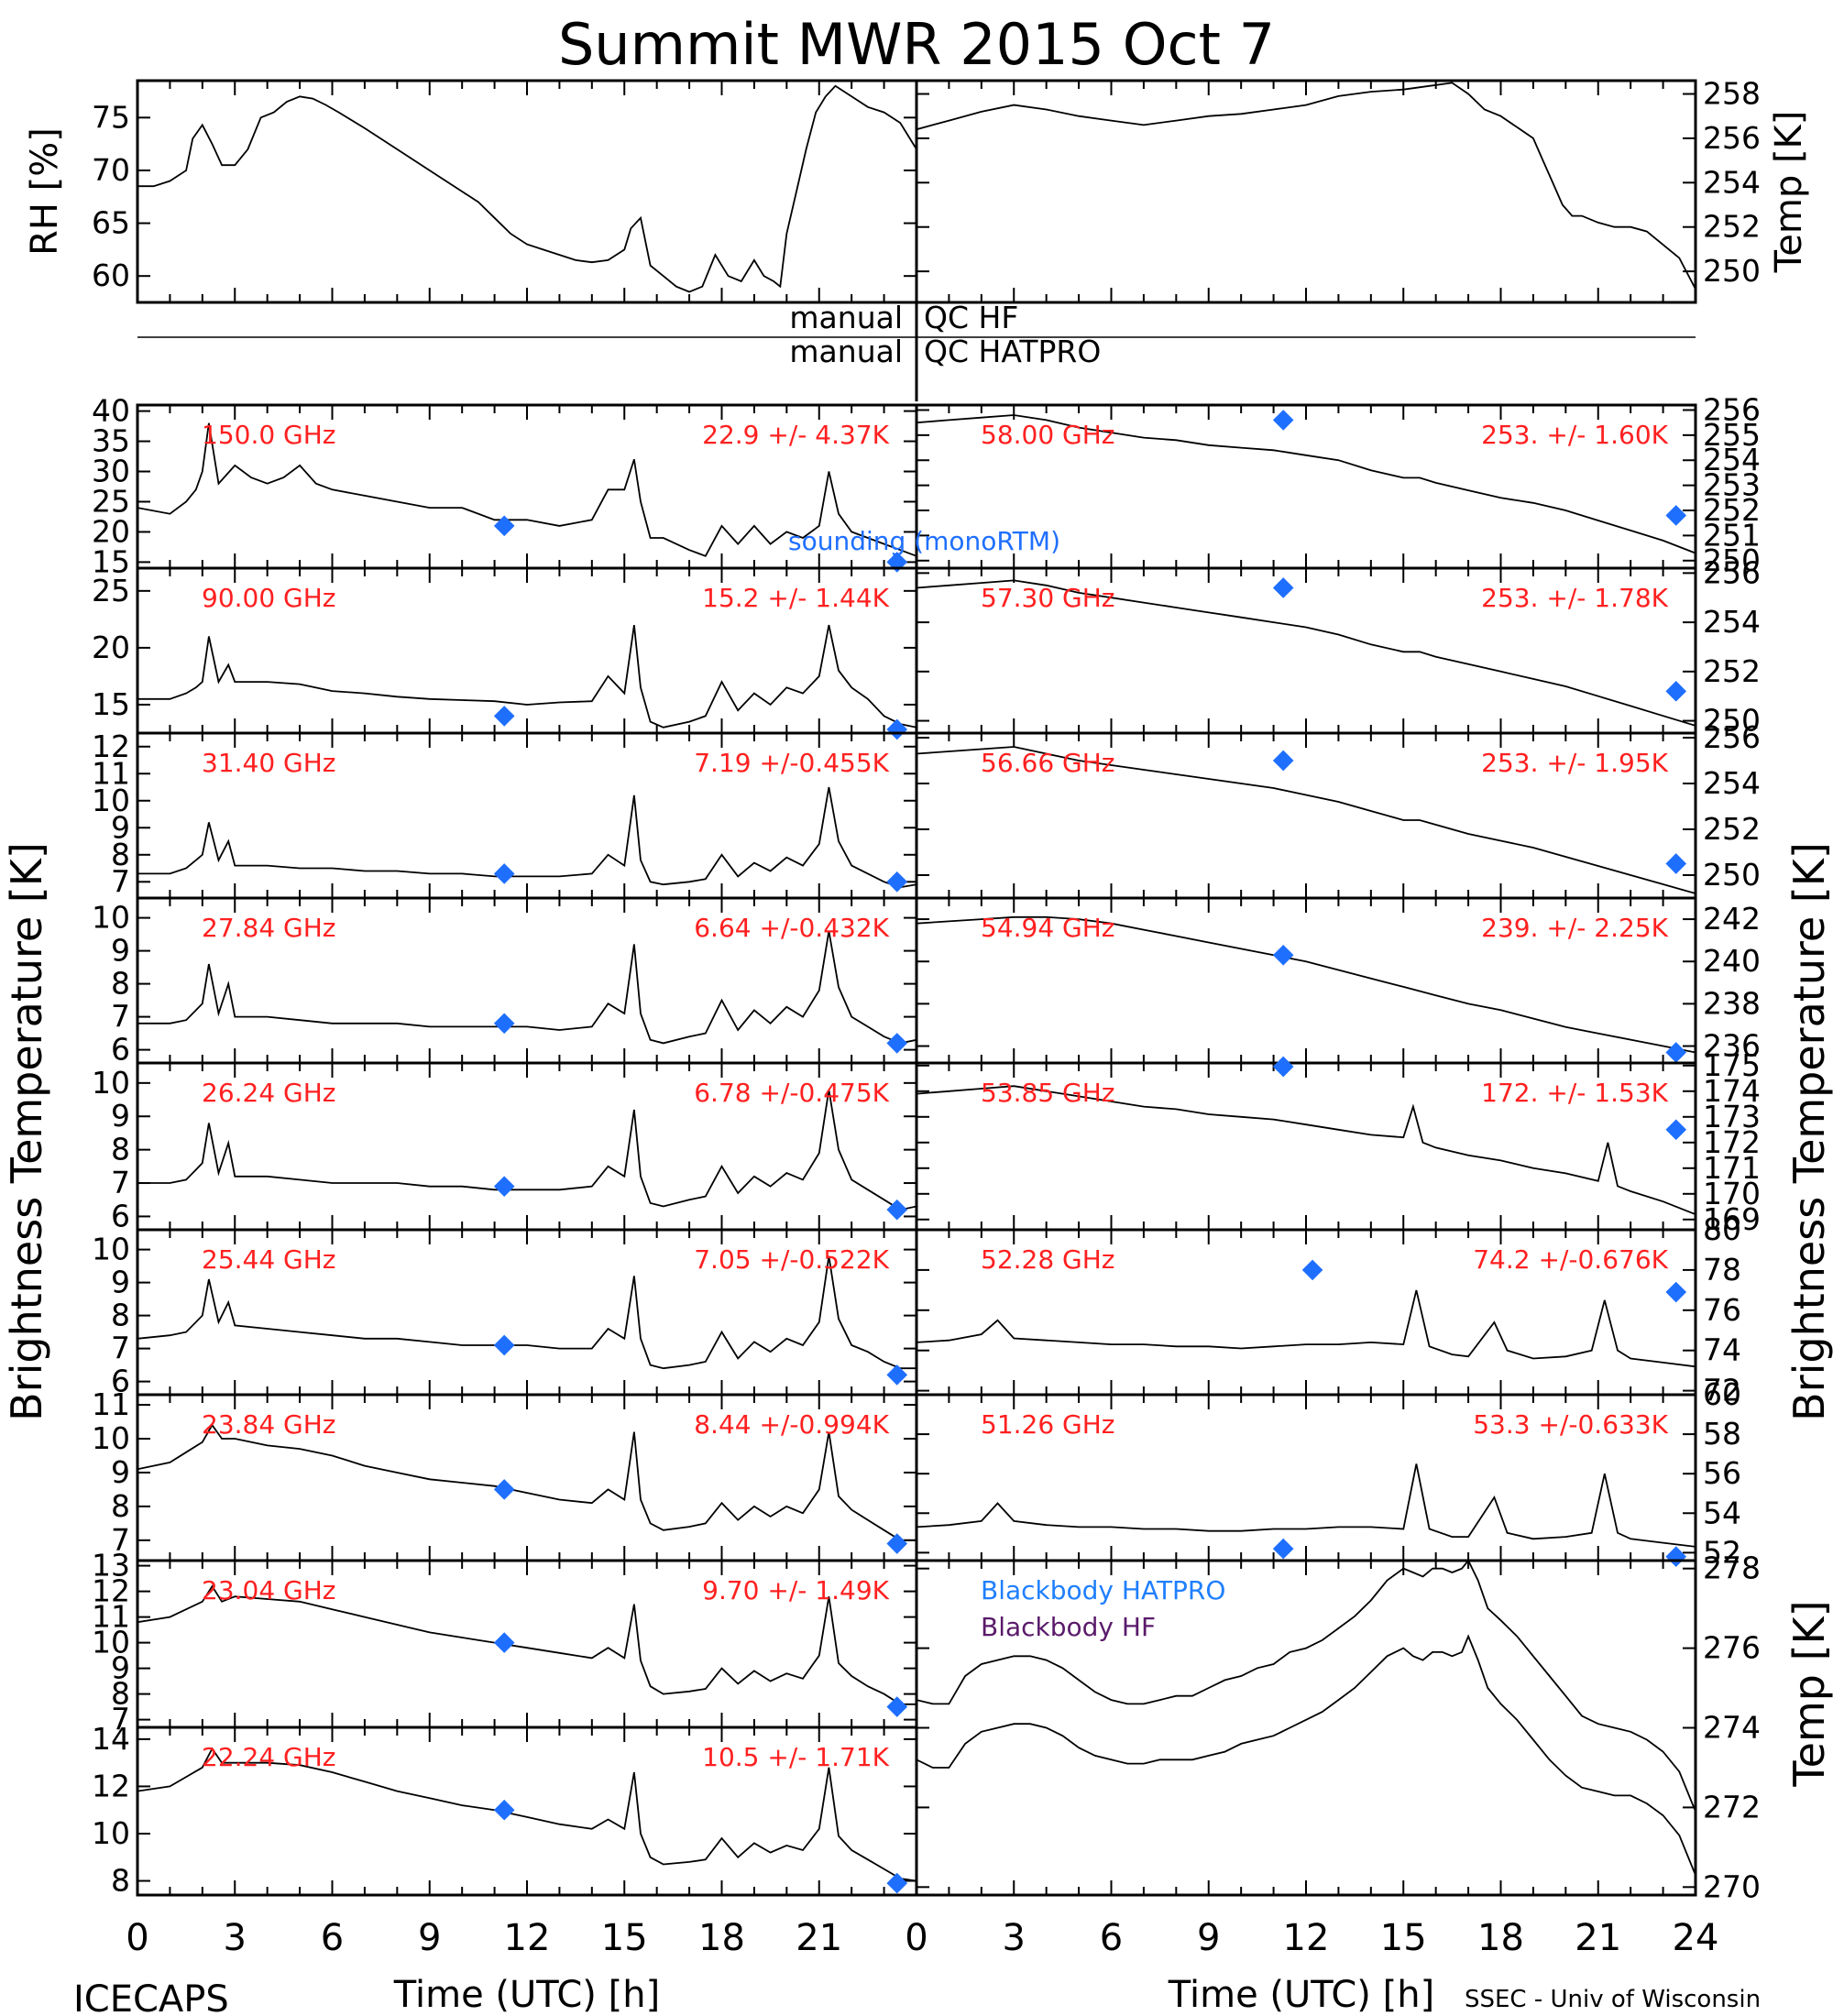  What do you see at coordinates (1732, 737) in the screenshot?
I see `y-tick-label: 256` at bounding box center [1732, 737].